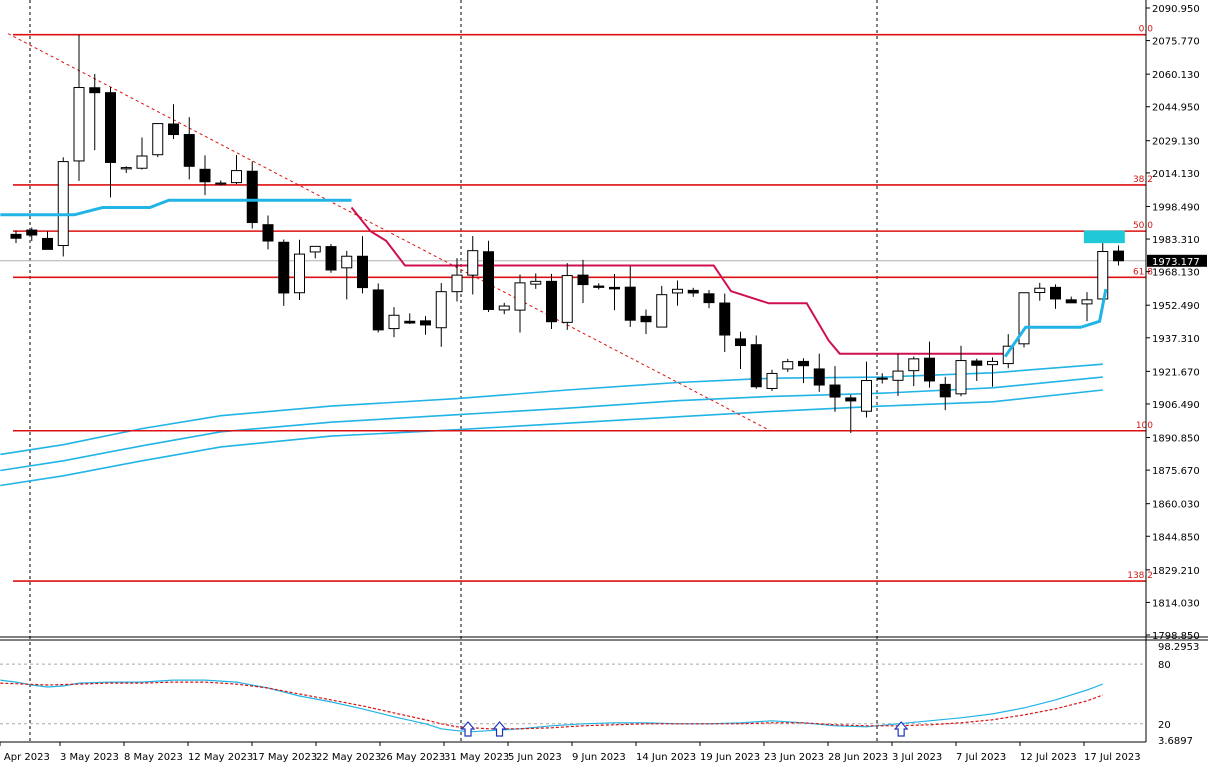 The width and height of the screenshot is (1208, 772). I want to click on price-tick-label: 1952.490, so click(1176, 306).